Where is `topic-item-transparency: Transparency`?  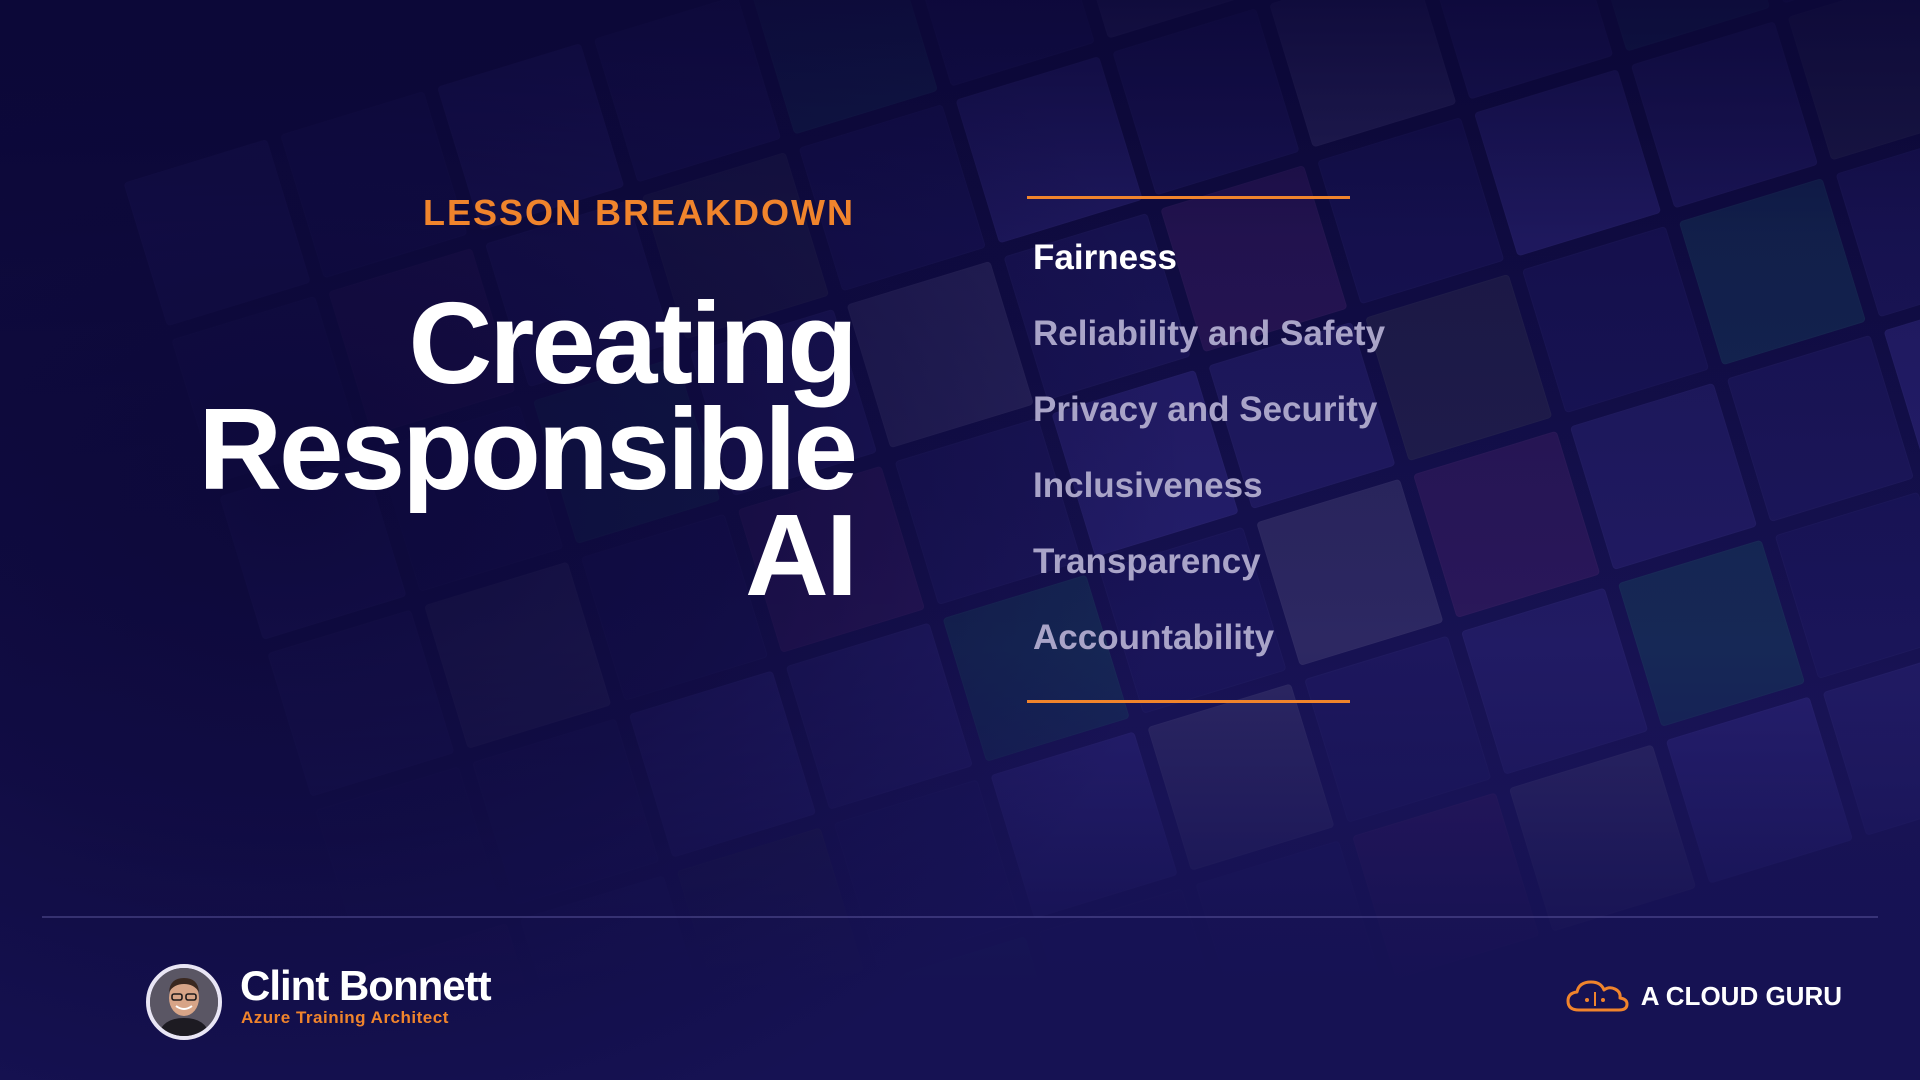 topic-item-transparency: Transparency is located at coordinates (1147, 561).